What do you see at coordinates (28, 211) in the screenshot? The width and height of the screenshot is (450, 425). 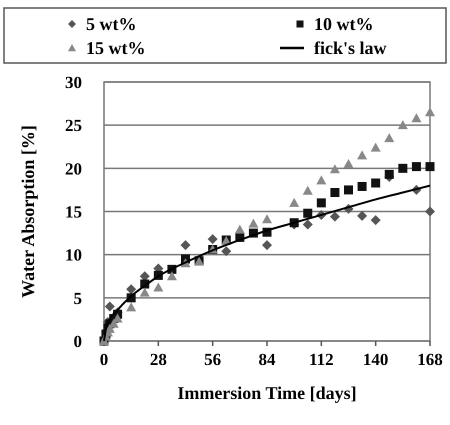 I see `y-axis-title: Water Absorption [%]` at bounding box center [28, 211].